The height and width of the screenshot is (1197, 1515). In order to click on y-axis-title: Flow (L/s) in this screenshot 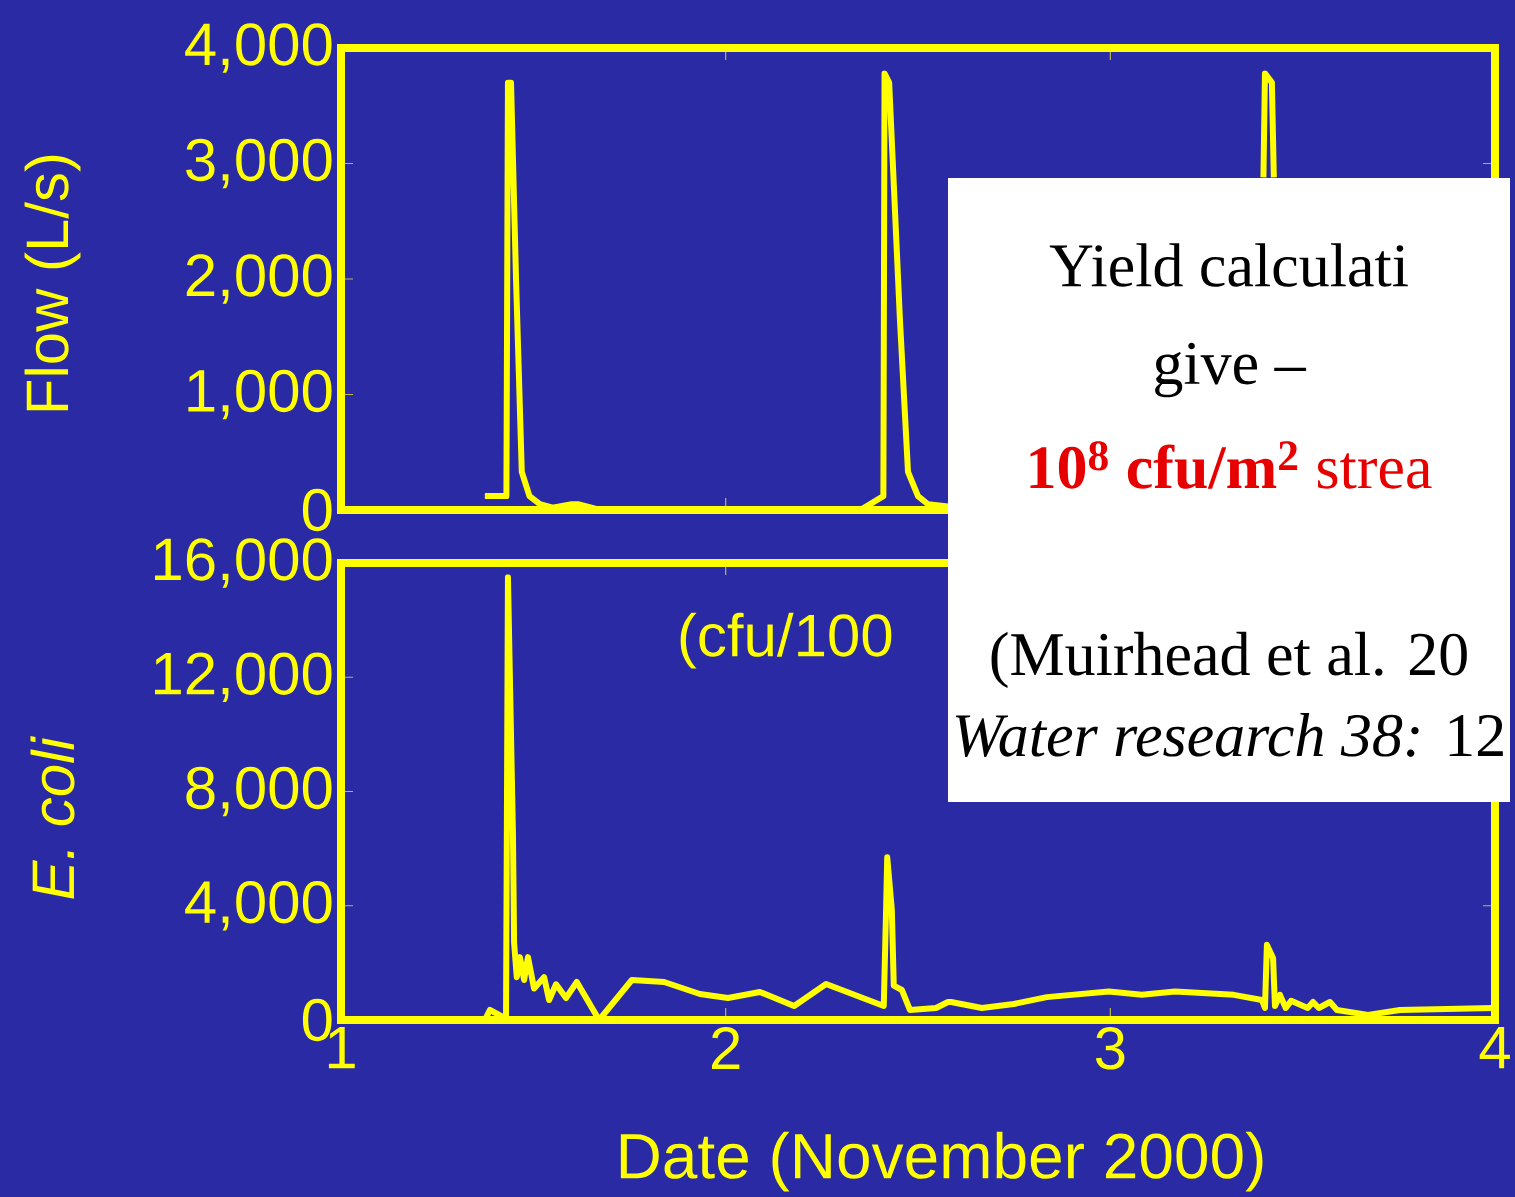, I will do `click(52, 283)`.